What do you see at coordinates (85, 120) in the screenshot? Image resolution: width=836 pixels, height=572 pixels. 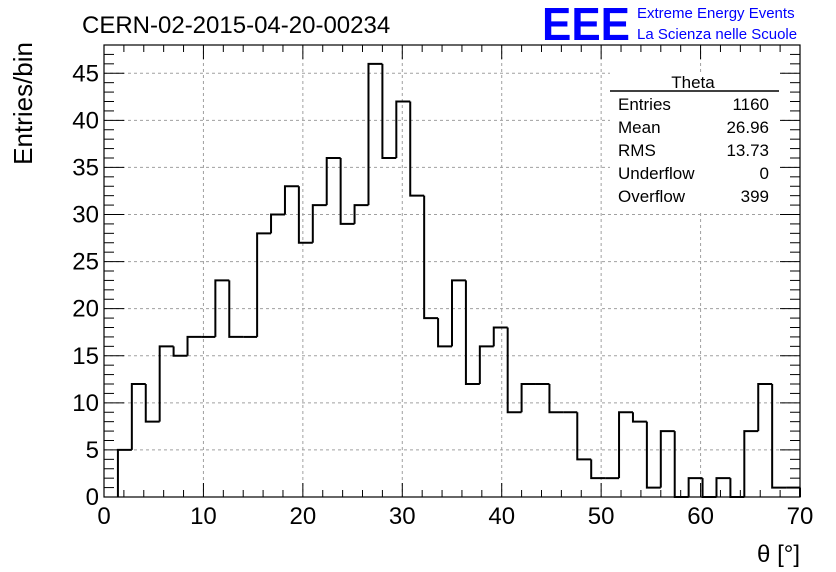 I see `y-tick-label: 40` at bounding box center [85, 120].